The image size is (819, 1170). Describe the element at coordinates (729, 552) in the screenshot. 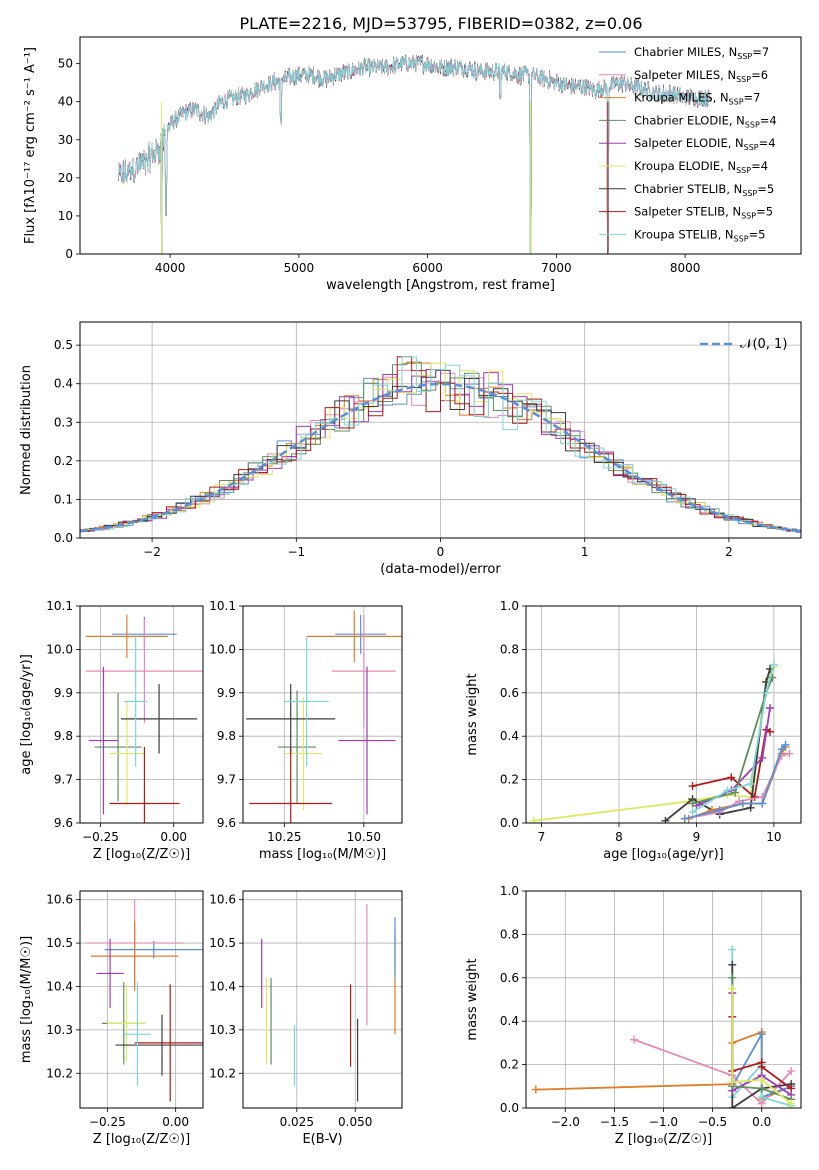

I see `x-tick-label: 2` at that location.